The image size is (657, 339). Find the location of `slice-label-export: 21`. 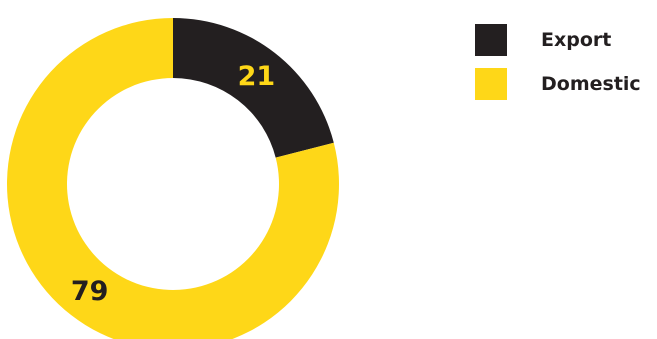

slice-label-export: 21 is located at coordinates (257, 76).